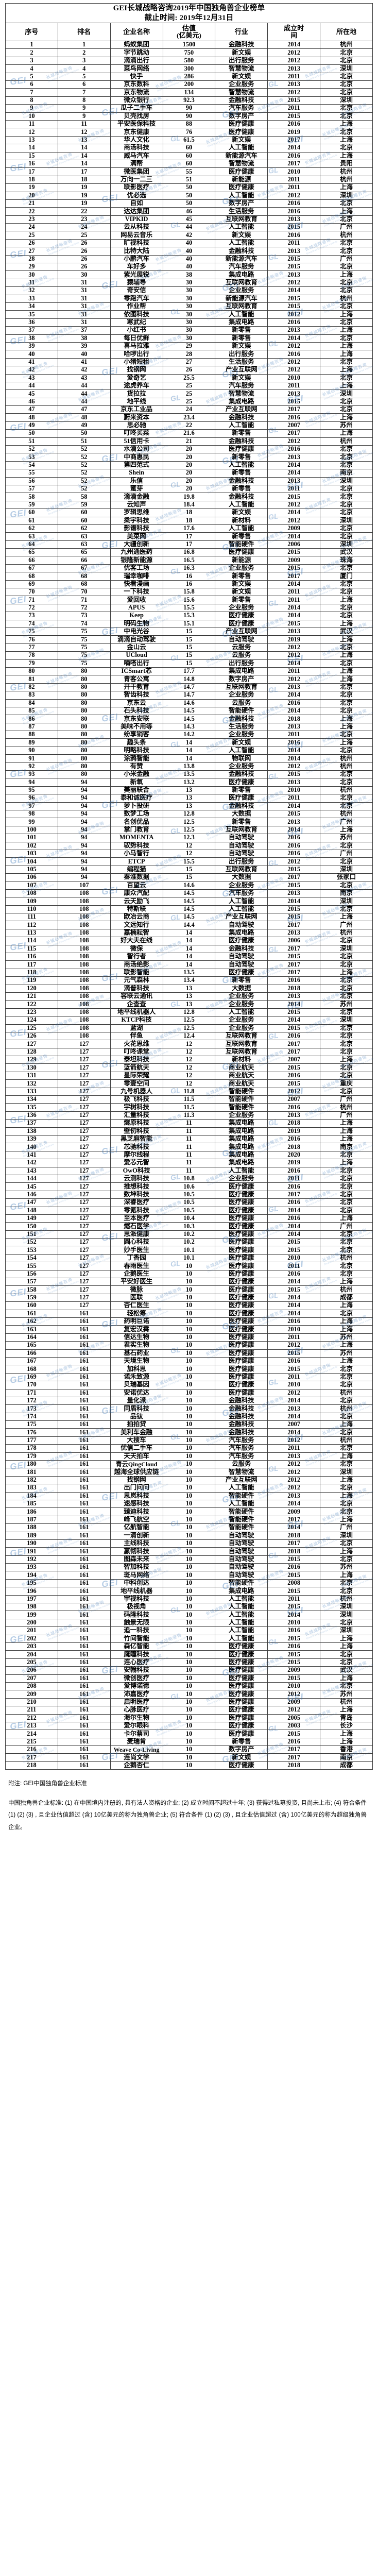  I want to click on cell-index: 205, so click(32, 1662).